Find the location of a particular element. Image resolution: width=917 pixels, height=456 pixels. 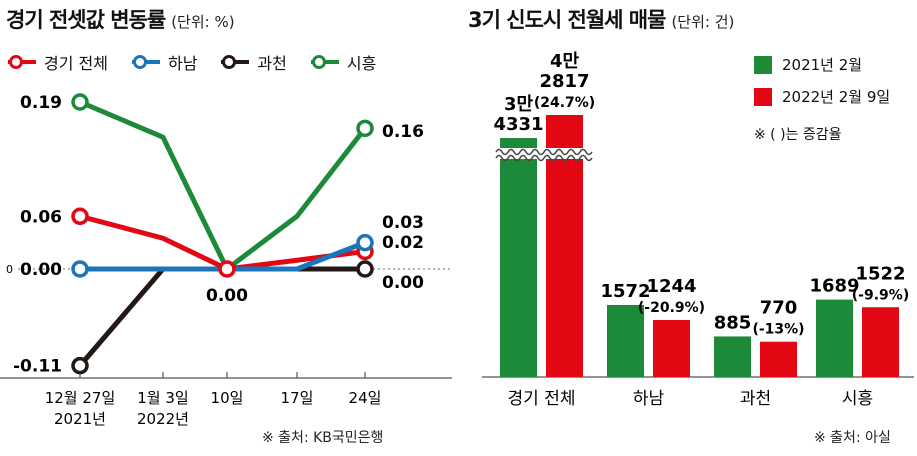

right-chart-title: 3기 신도시 전월세 매물 (단위: 건) is located at coordinates (601, 19).